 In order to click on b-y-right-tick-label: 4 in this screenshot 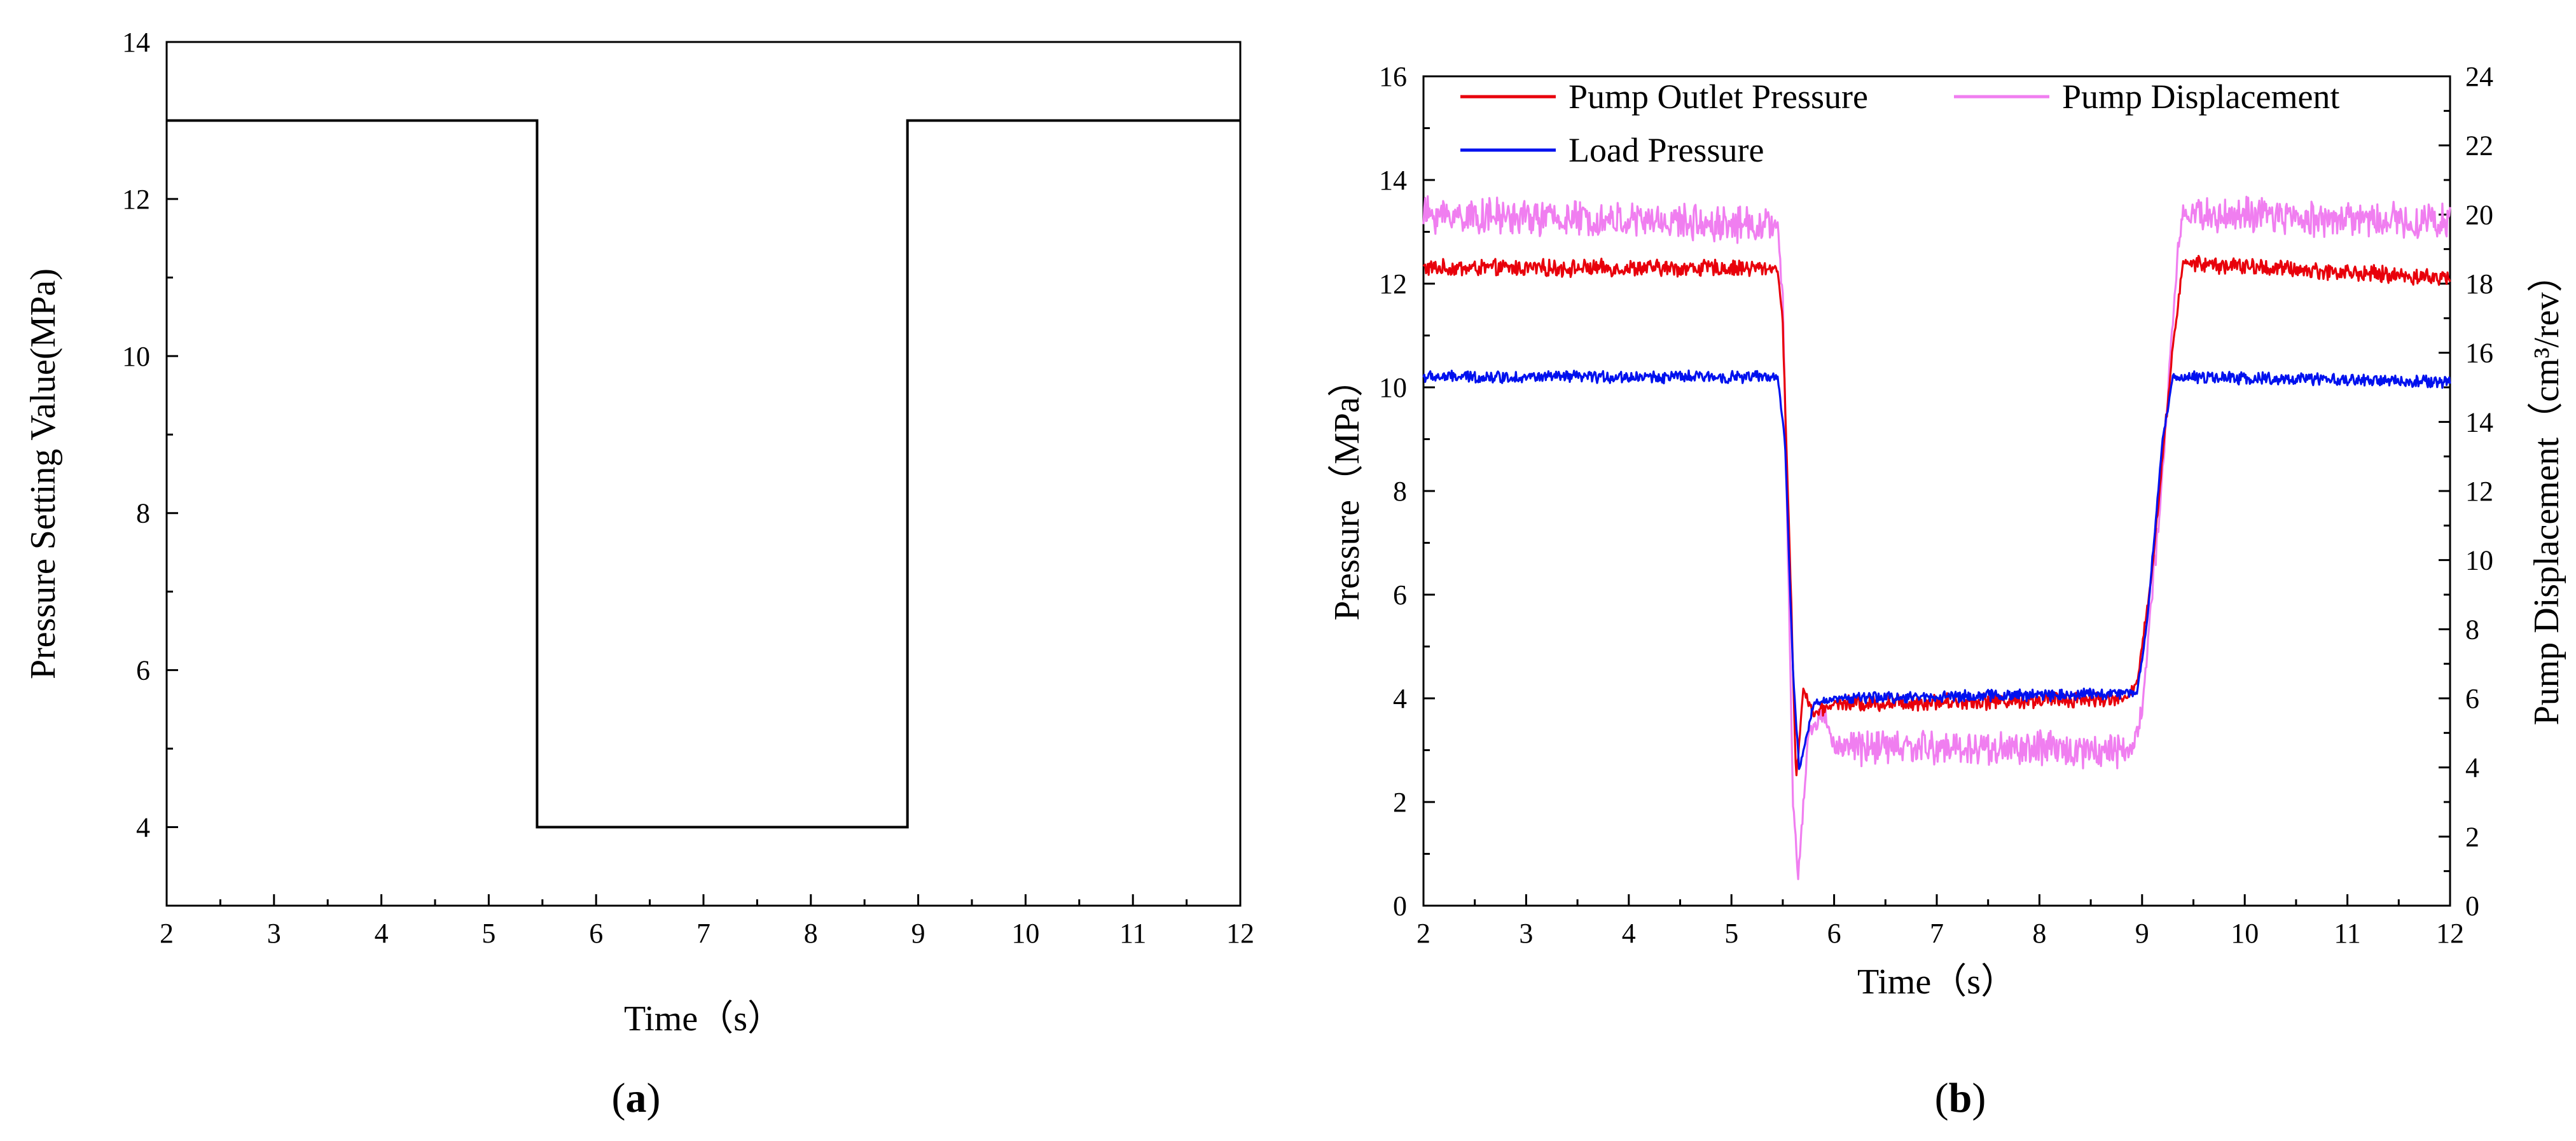, I will do `click(2472, 768)`.